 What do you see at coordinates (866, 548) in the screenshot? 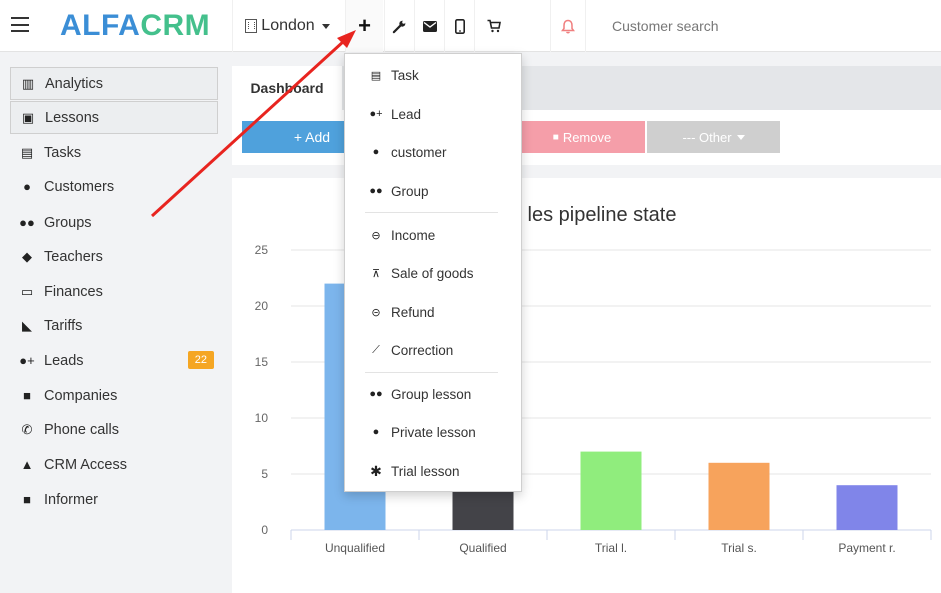
I see `x-tick-label: Payment r.` at bounding box center [866, 548].